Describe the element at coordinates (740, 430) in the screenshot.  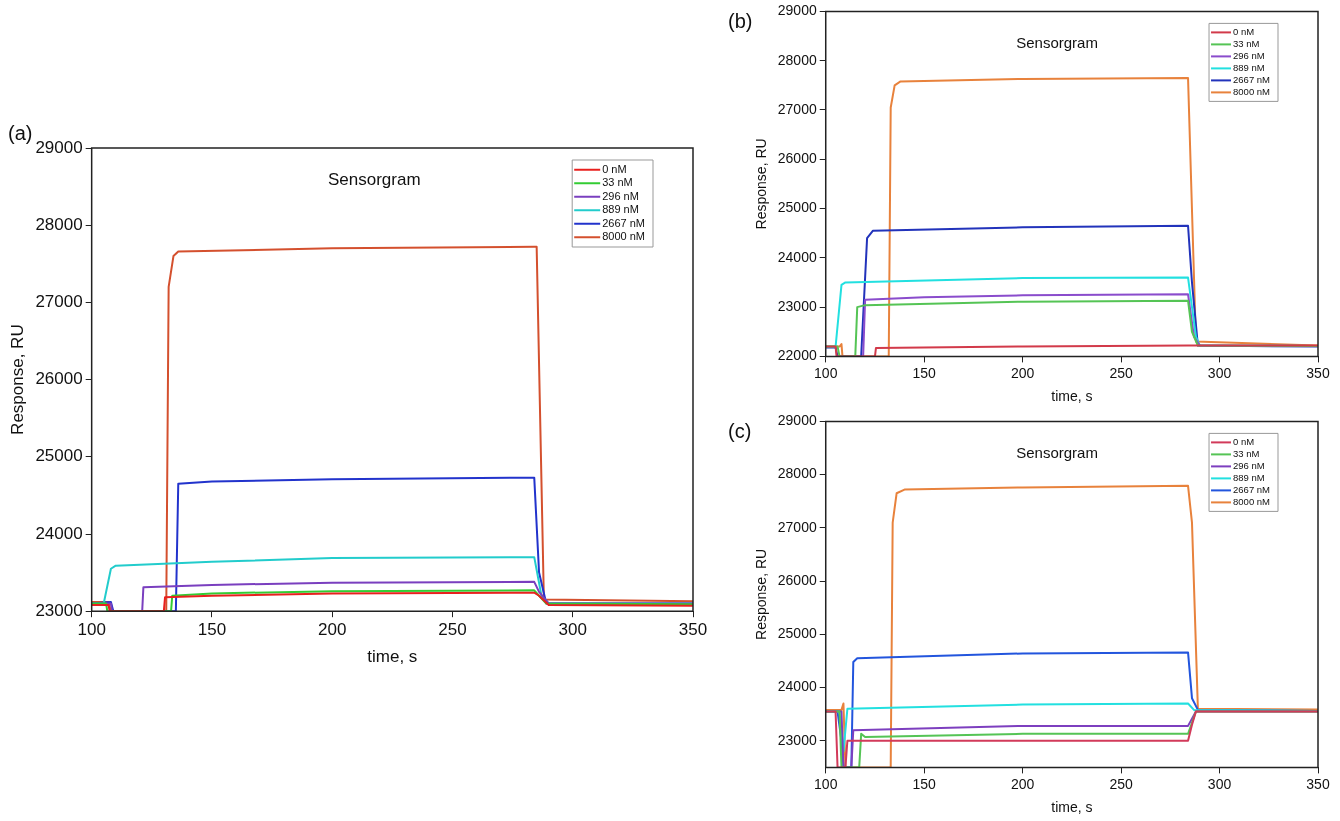
I see `text: (c)` at that location.